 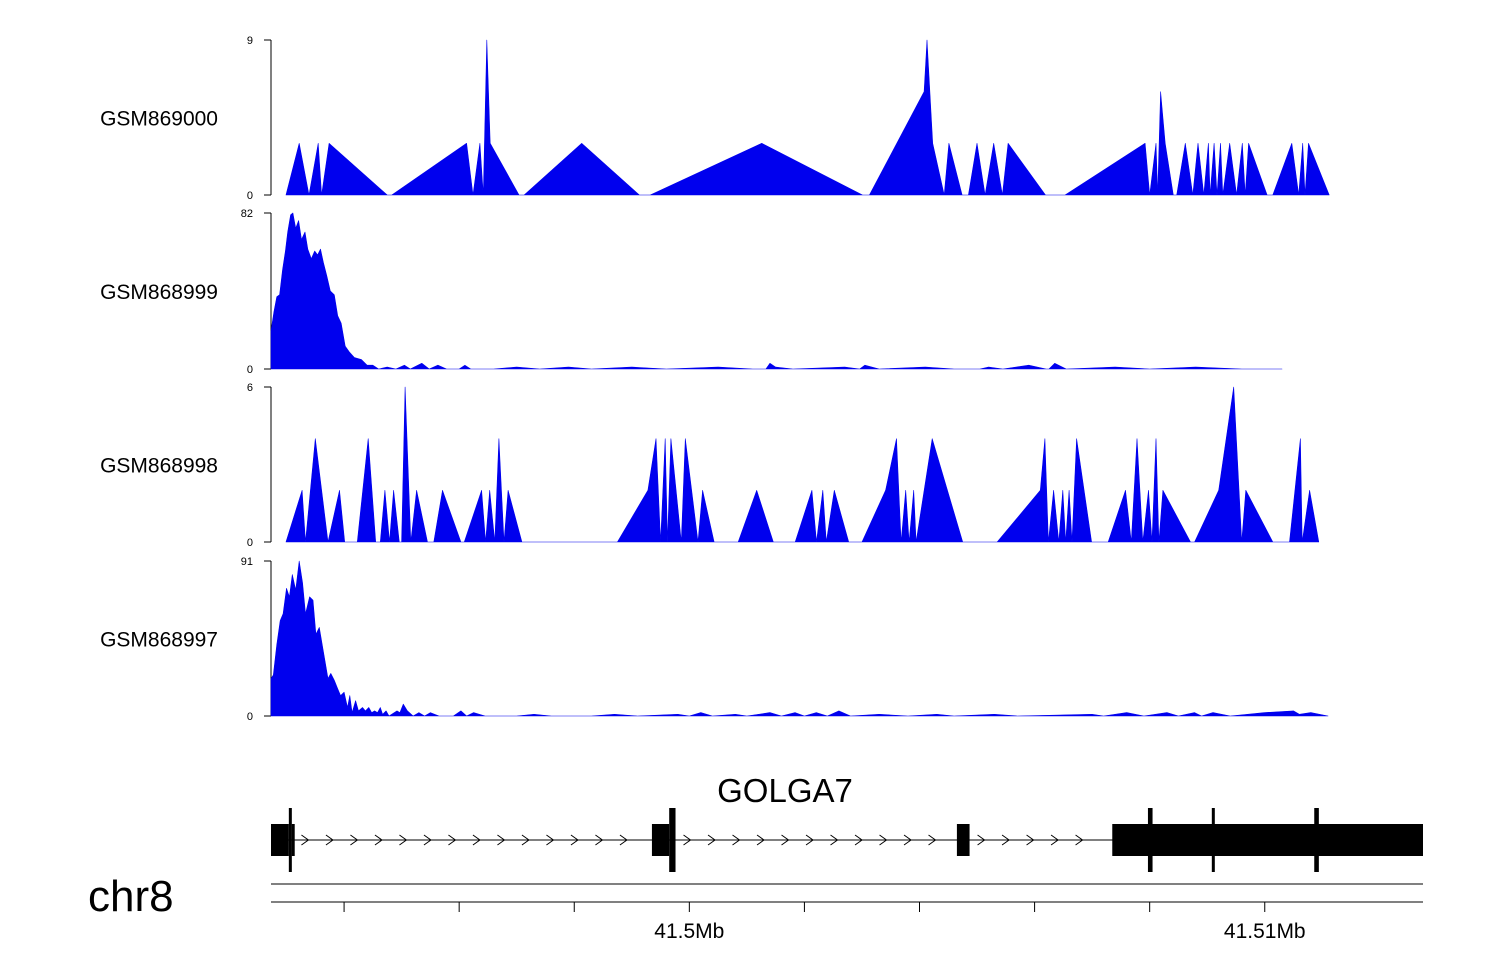 I want to click on track-label: GSM869000, so click(x=159, y=119).